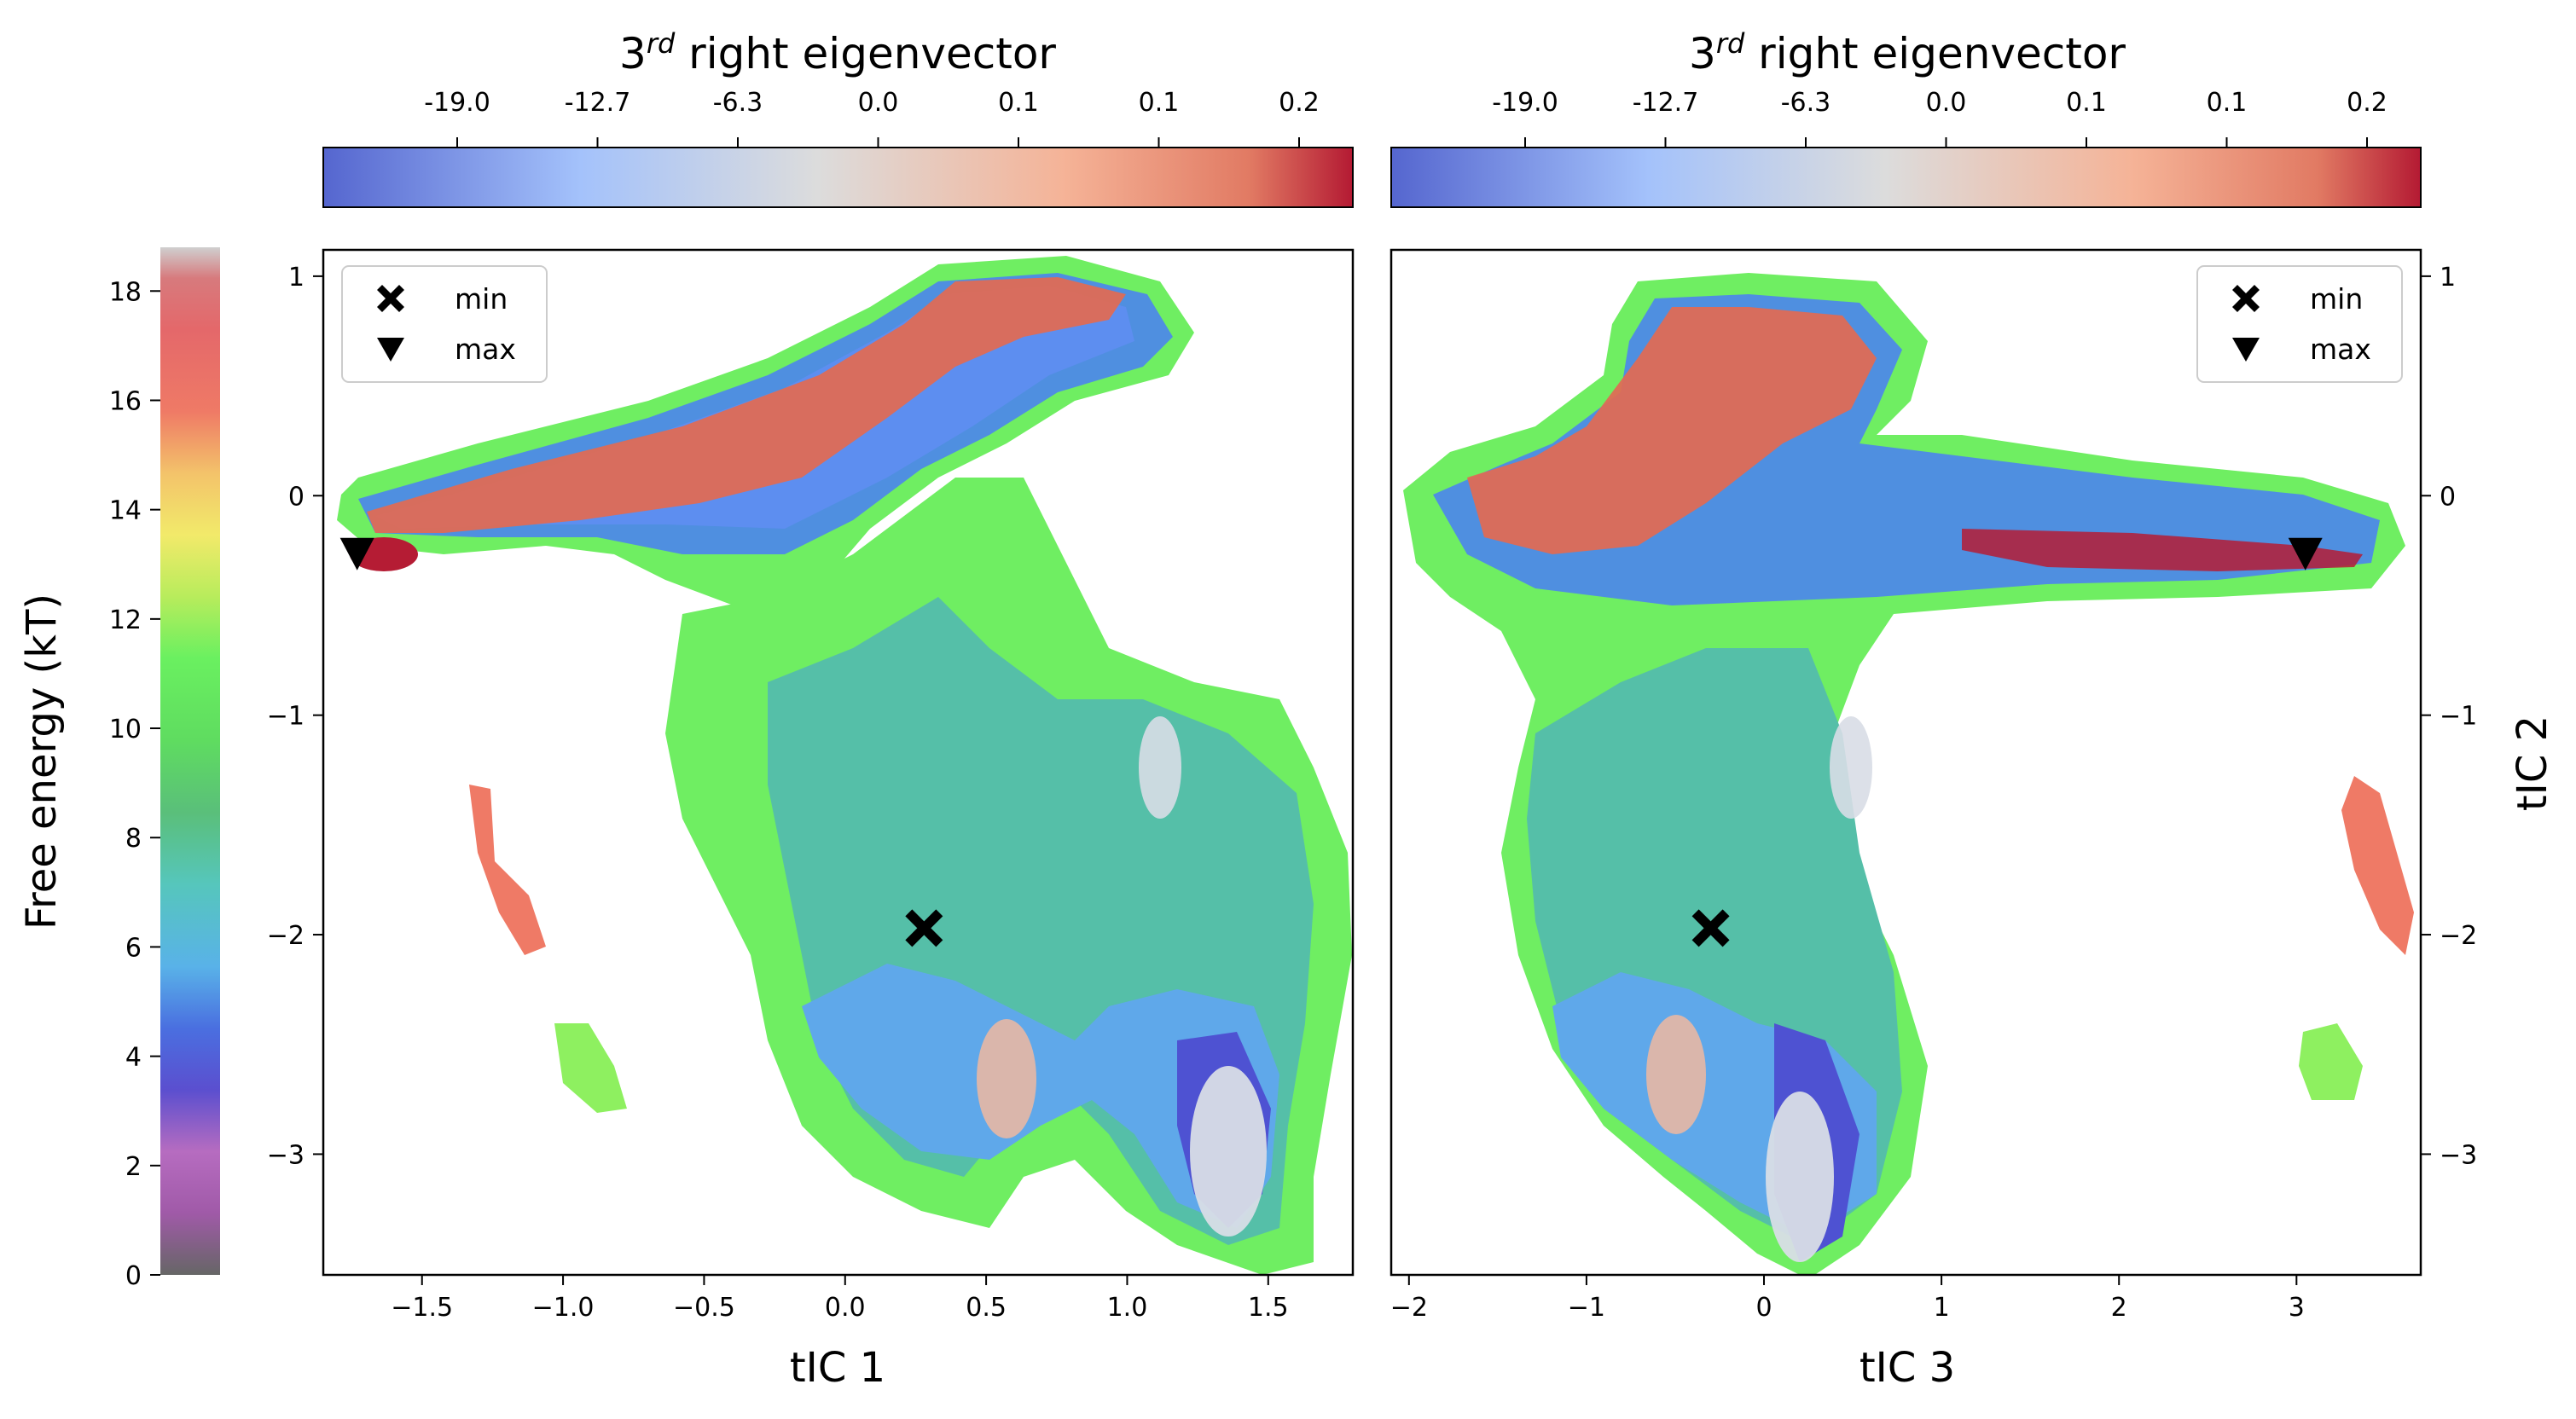 Image resolution: width=2576 pixels, height=1419 pixels. Describe the element at coordinates (1906, 178) in the screenshot. I see `eigen-colorbar-gradient-right` at that location.